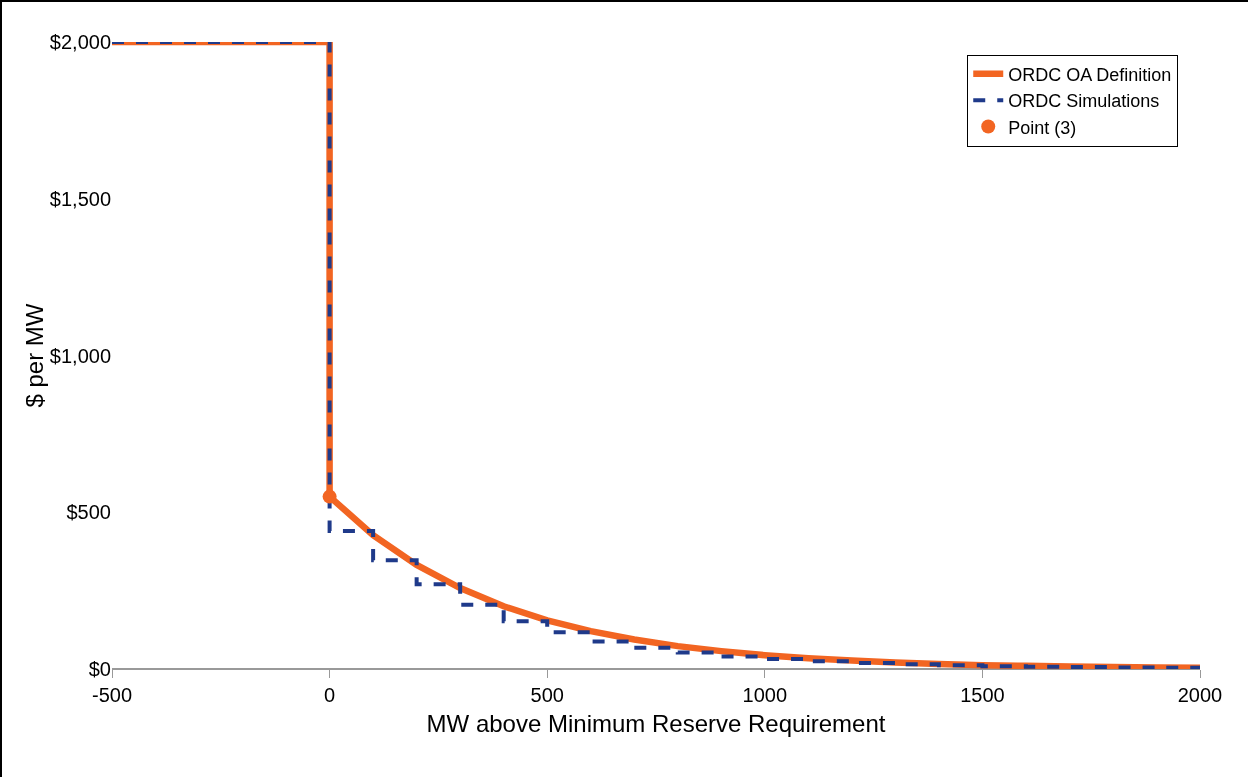 This screenshot has width=1252, height=781. What do you see at coordinates (80, 198) in the screenshot?
I see `y-tick-label: $1,500` at bounding box center [80, 198].